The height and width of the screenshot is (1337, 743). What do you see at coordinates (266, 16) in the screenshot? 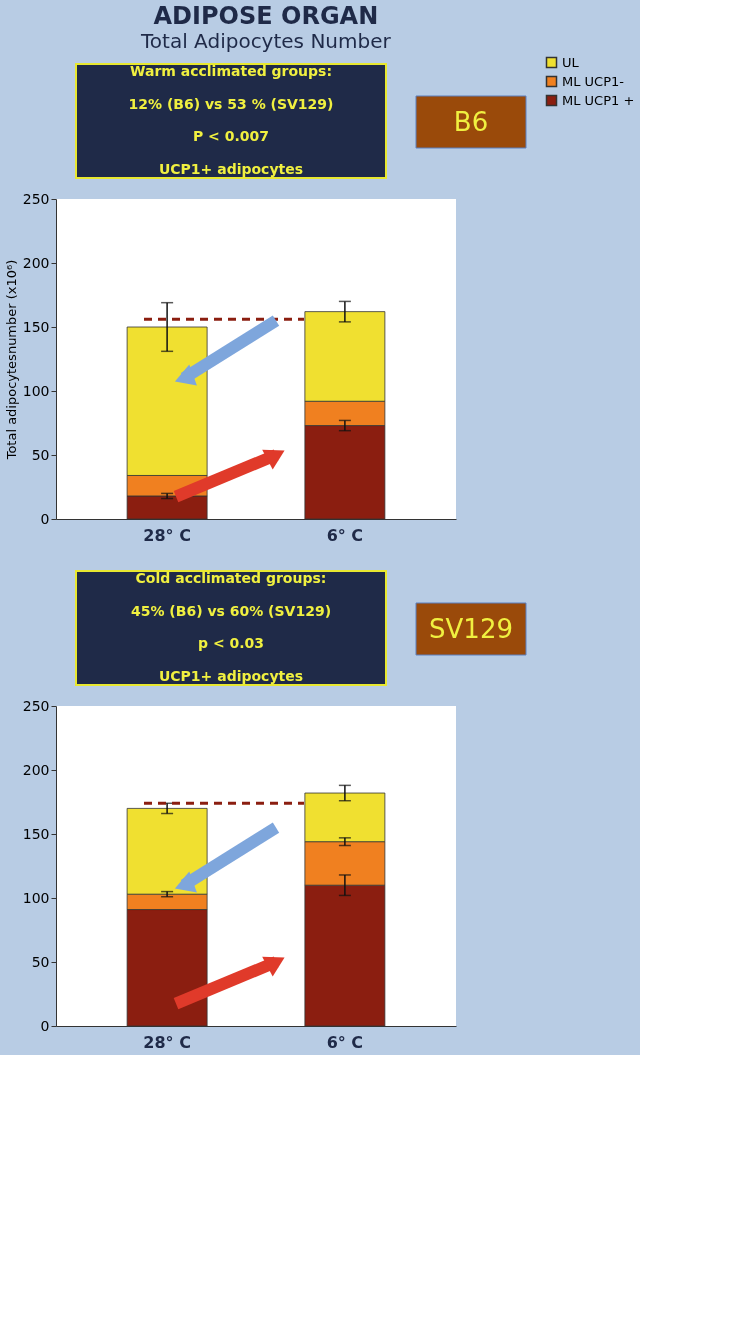
I see `chart-title: ADIPOSE ORGAN` at bounding box center [266, 16].